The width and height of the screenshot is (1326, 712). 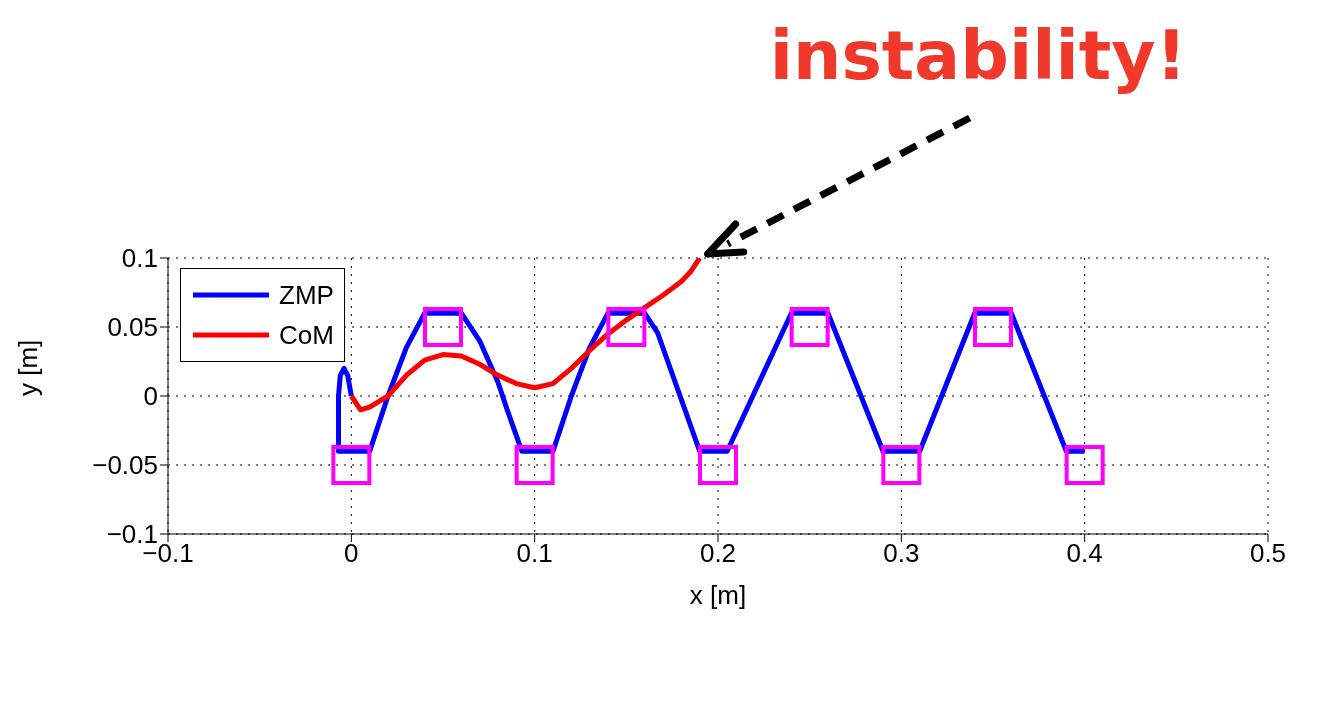 What do you see at coordinates (139, 258) in the screenshot?
I see `y-tick-label: 0.1` at bounding box center [139, 258].